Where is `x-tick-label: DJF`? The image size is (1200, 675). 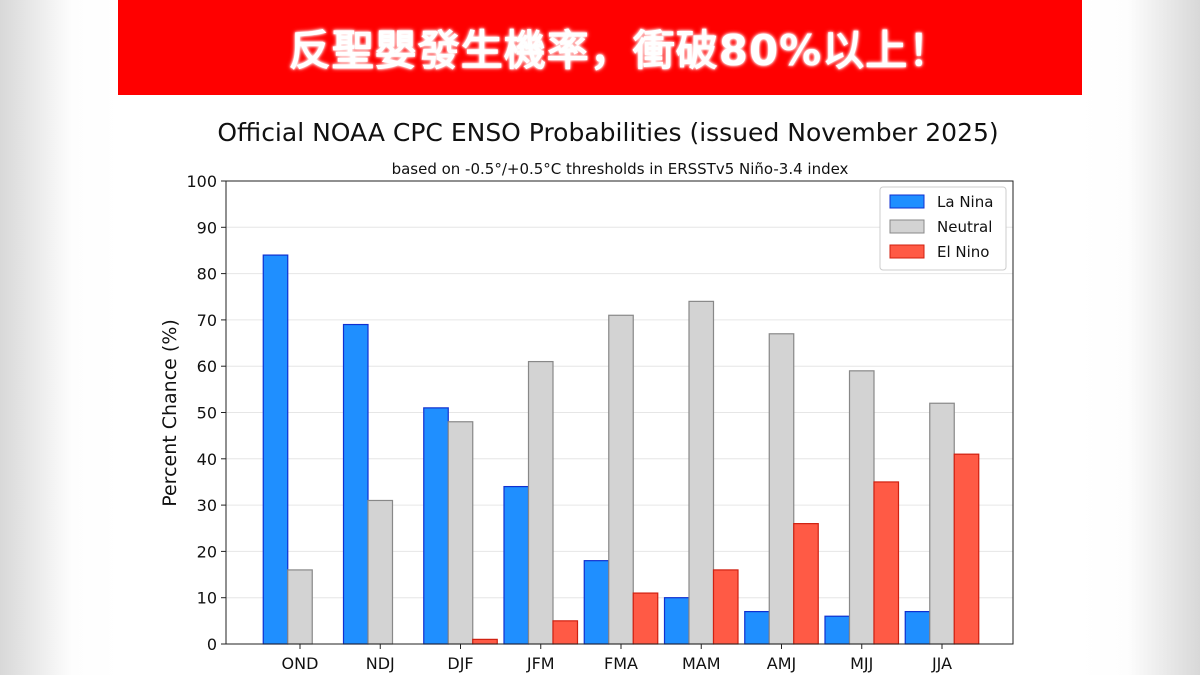
x-tick-label: DJF is located at coordinates (460, 663).